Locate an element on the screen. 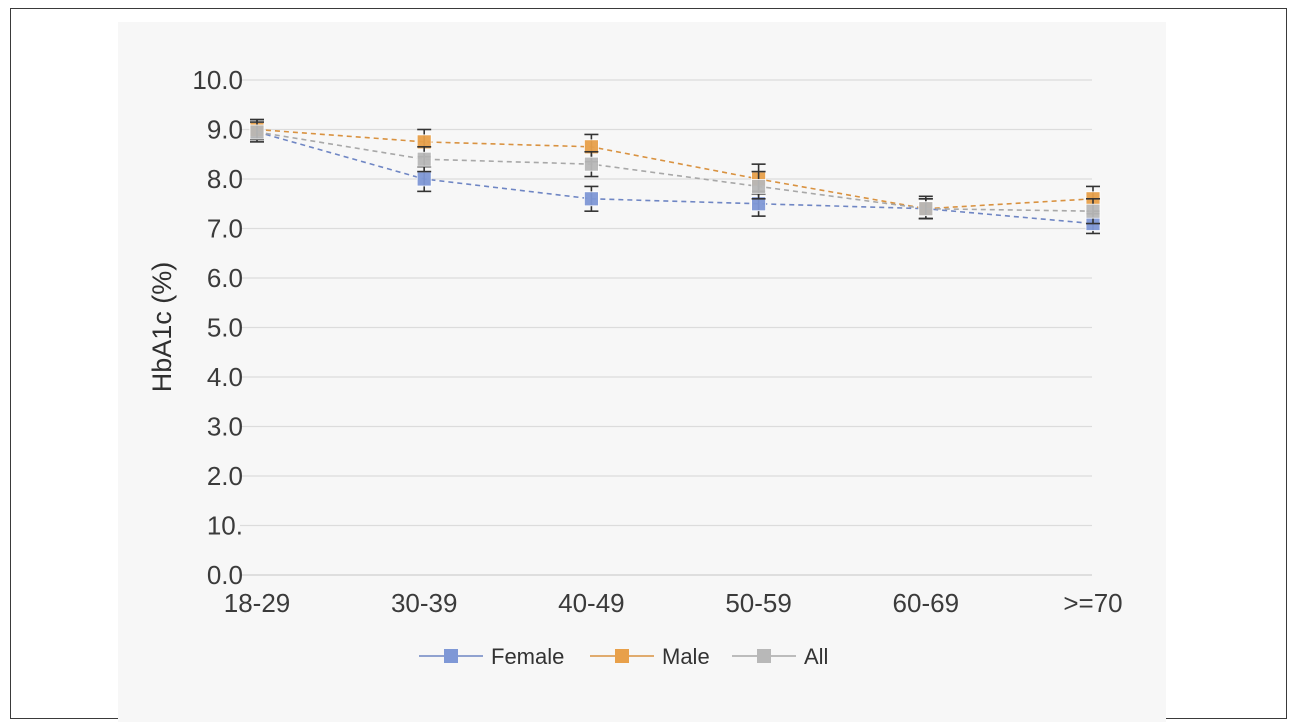 The width and height of the screenshot is (1291, 723). legend-item-female: Female is located at coordinates (491, 656).